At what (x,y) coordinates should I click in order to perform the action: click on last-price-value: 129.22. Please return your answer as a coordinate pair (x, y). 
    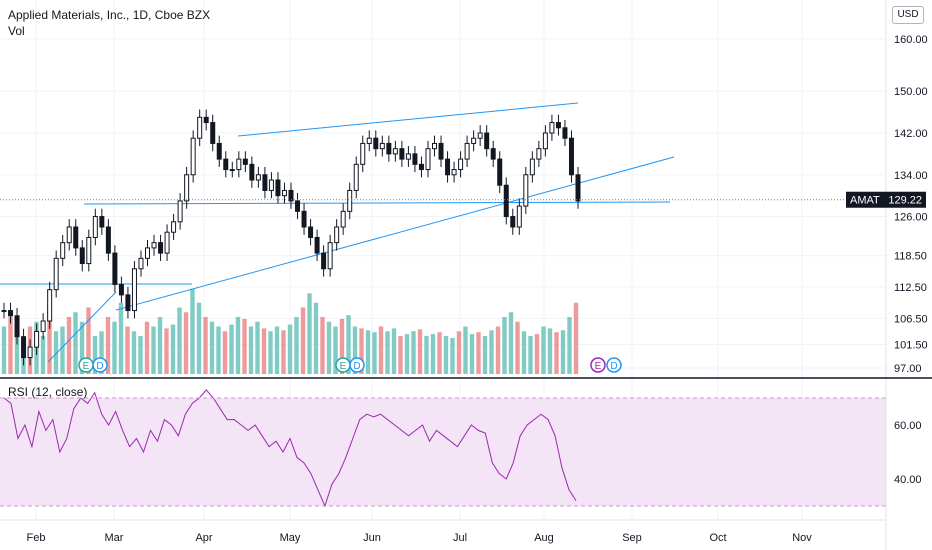
    Looking at the image, I should click on (905, 201).